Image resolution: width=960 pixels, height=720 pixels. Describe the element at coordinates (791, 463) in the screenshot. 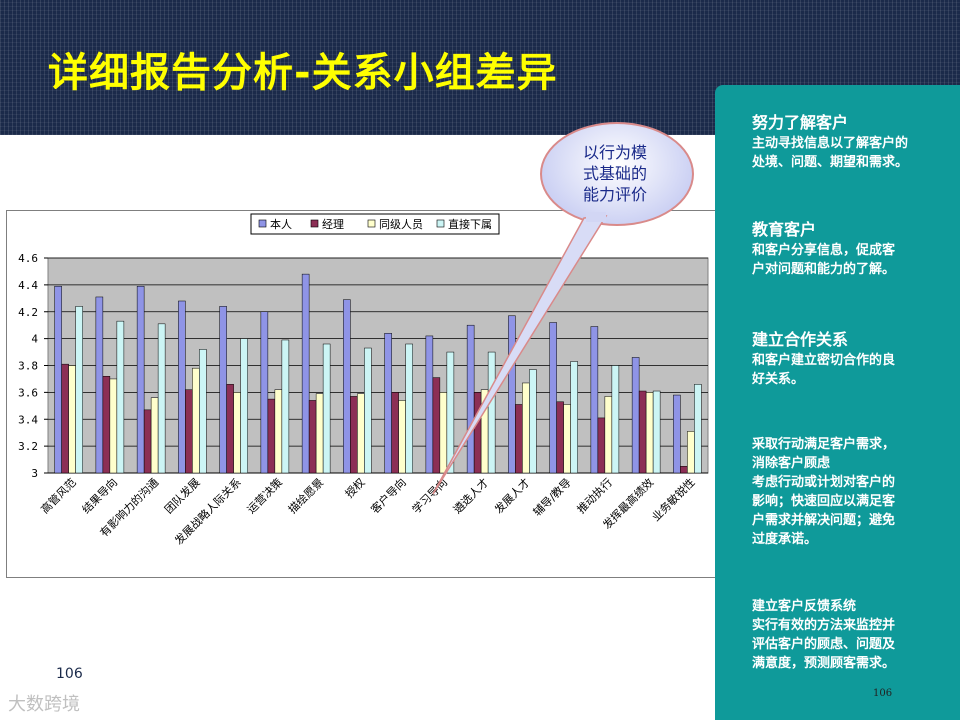

I see `panel-line: 消除客户顾虑` at that location.